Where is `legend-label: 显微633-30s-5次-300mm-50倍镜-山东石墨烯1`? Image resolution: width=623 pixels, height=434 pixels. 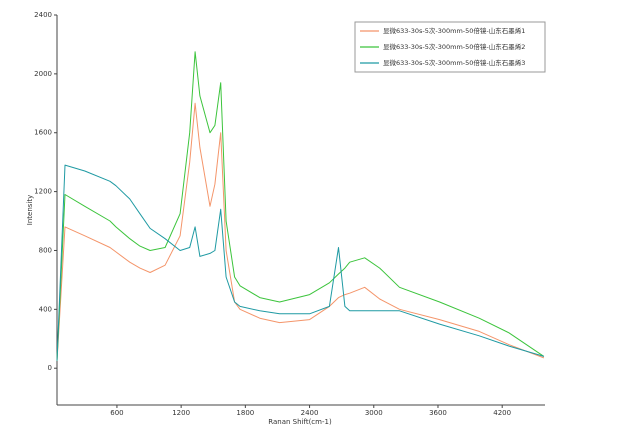
legend-label: 显微633-30s-5次-300mm-50倍镜-山东石墨烯1 is located at coordinates (454, 30).